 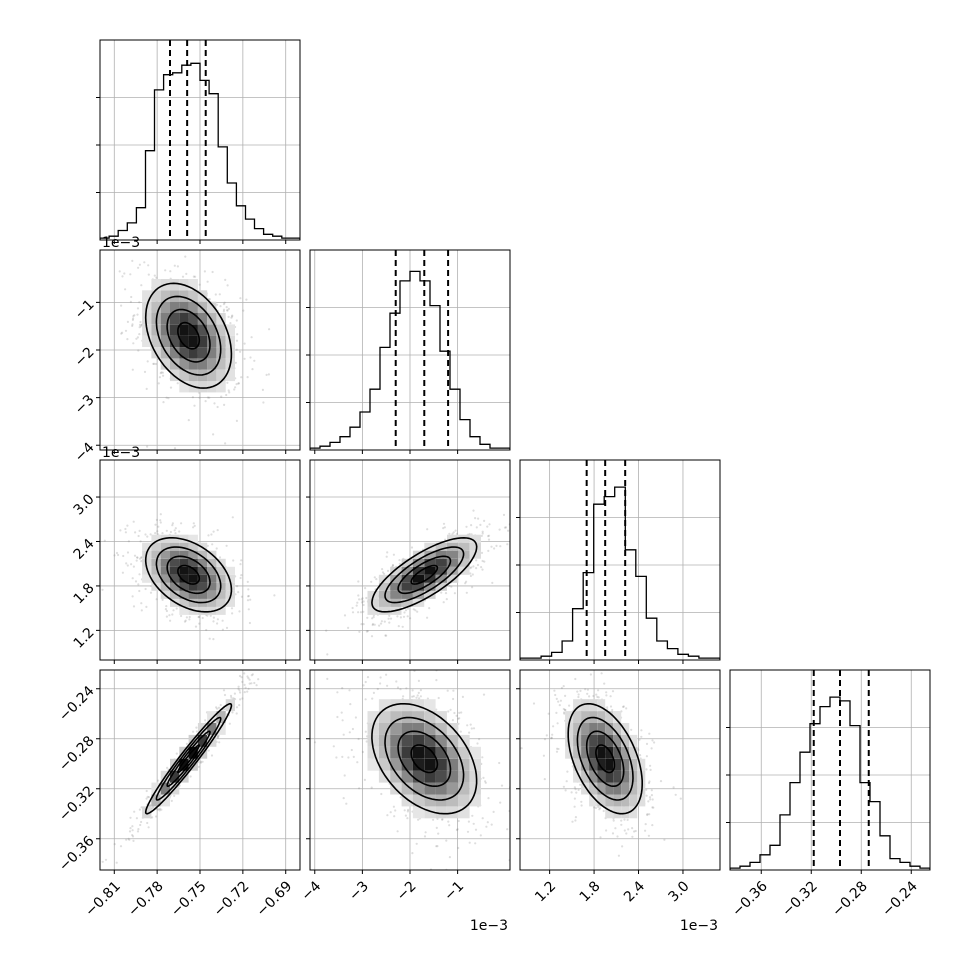 I want to click on x-multiplier-label: 1e−3, so click(x=489, y=926).